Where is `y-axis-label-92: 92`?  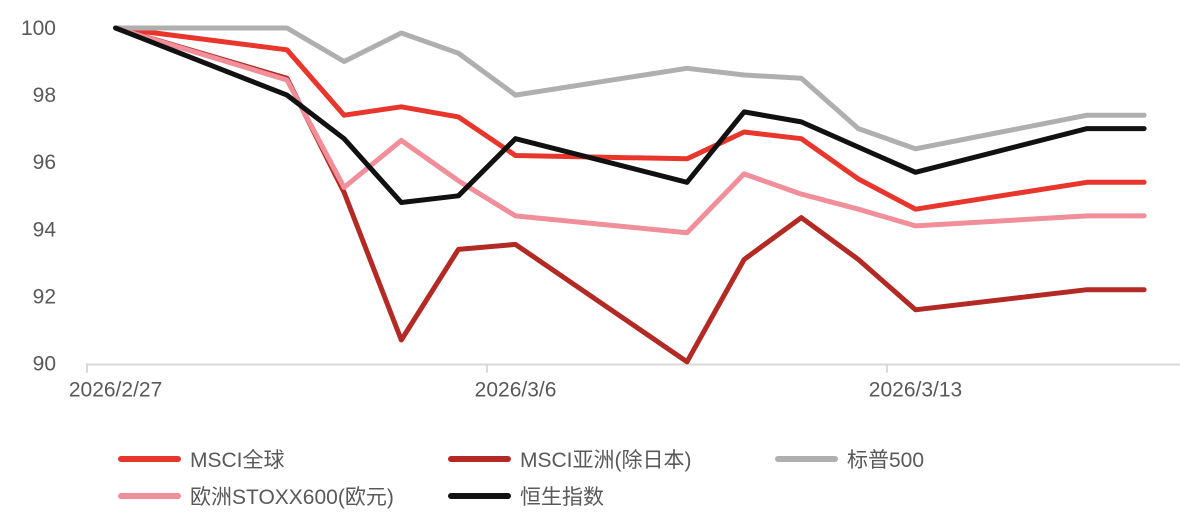 y-axis-label-92: 92 is located at coordinates (44, 296).